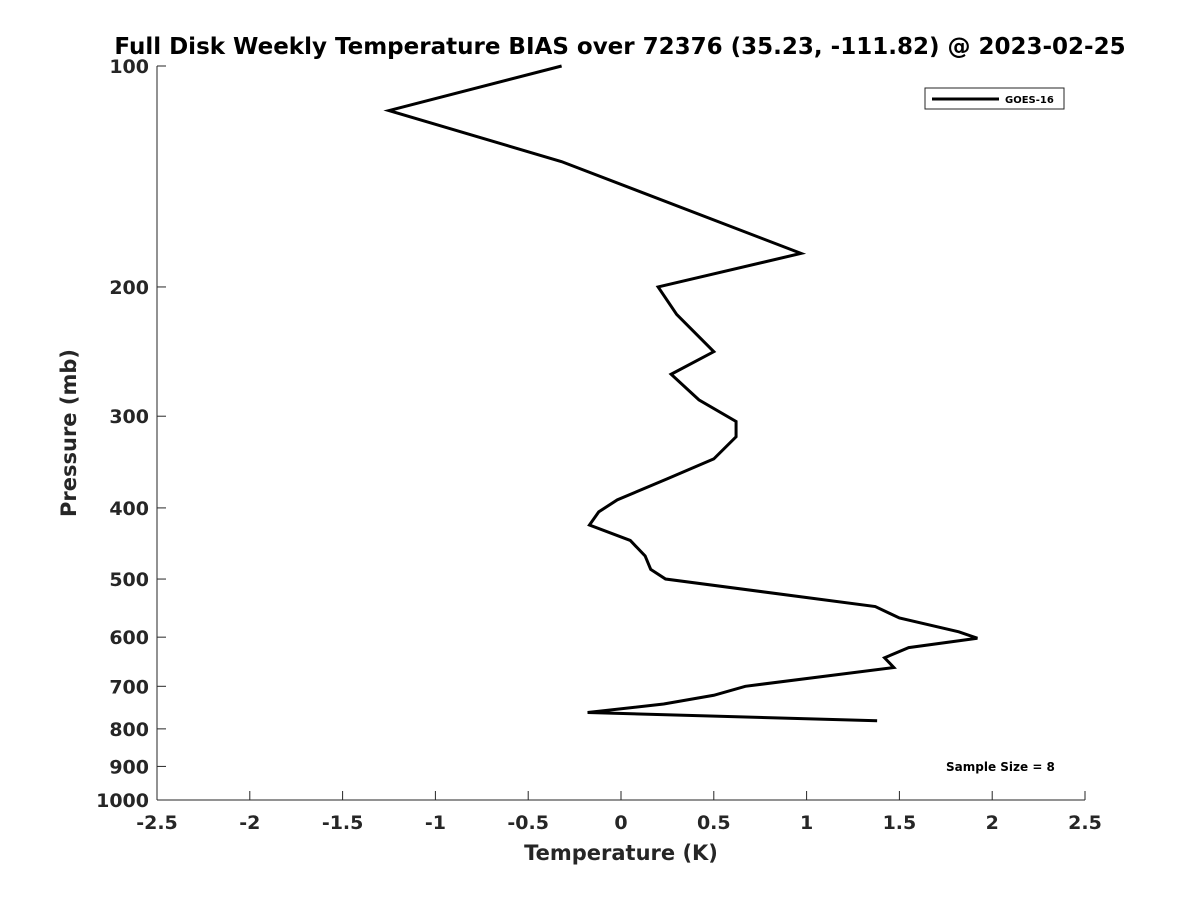  I want to click on x-tick-label: 0.5, so click(714, 823).